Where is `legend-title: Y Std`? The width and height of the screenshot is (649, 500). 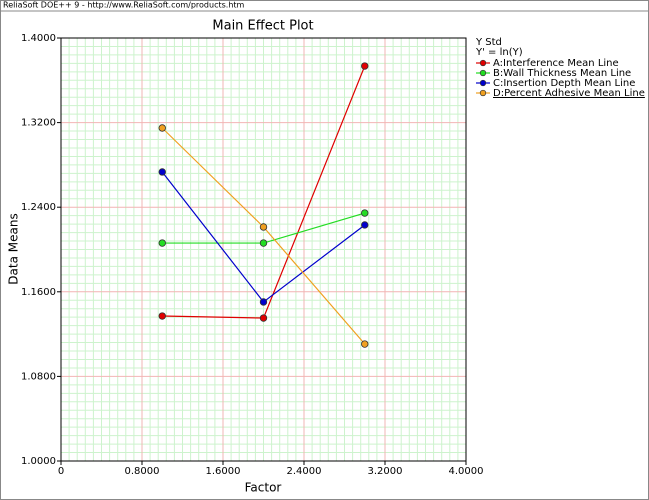 legend-title: Y Std is located at coordinates (488, 42).